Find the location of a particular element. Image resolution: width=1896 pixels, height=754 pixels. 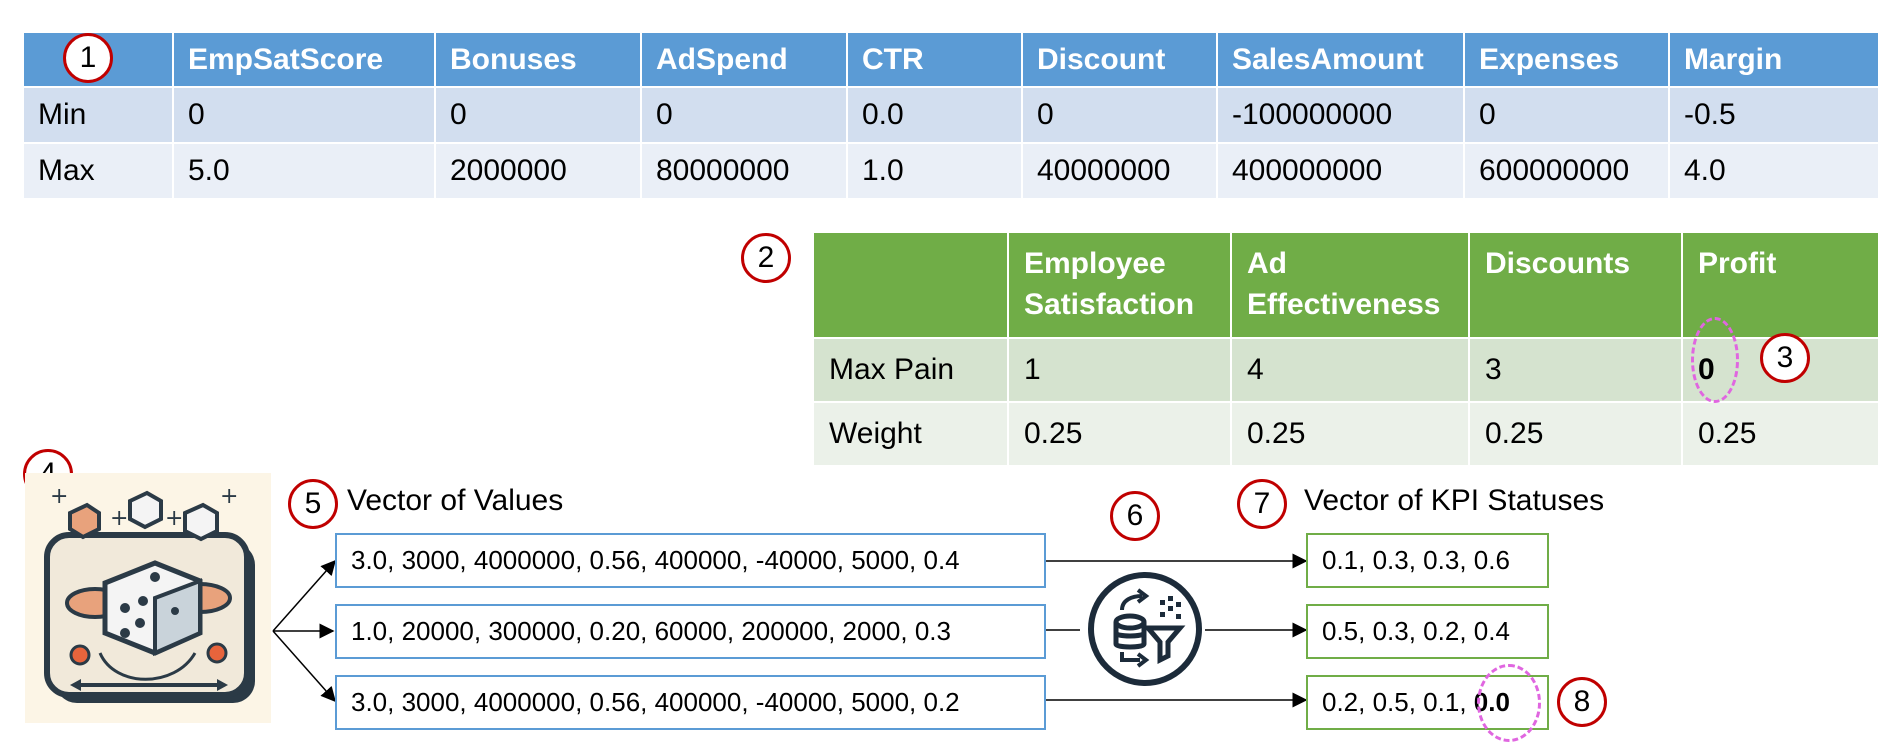

step-badge-2: 2 is located at coordinates (766, 258).